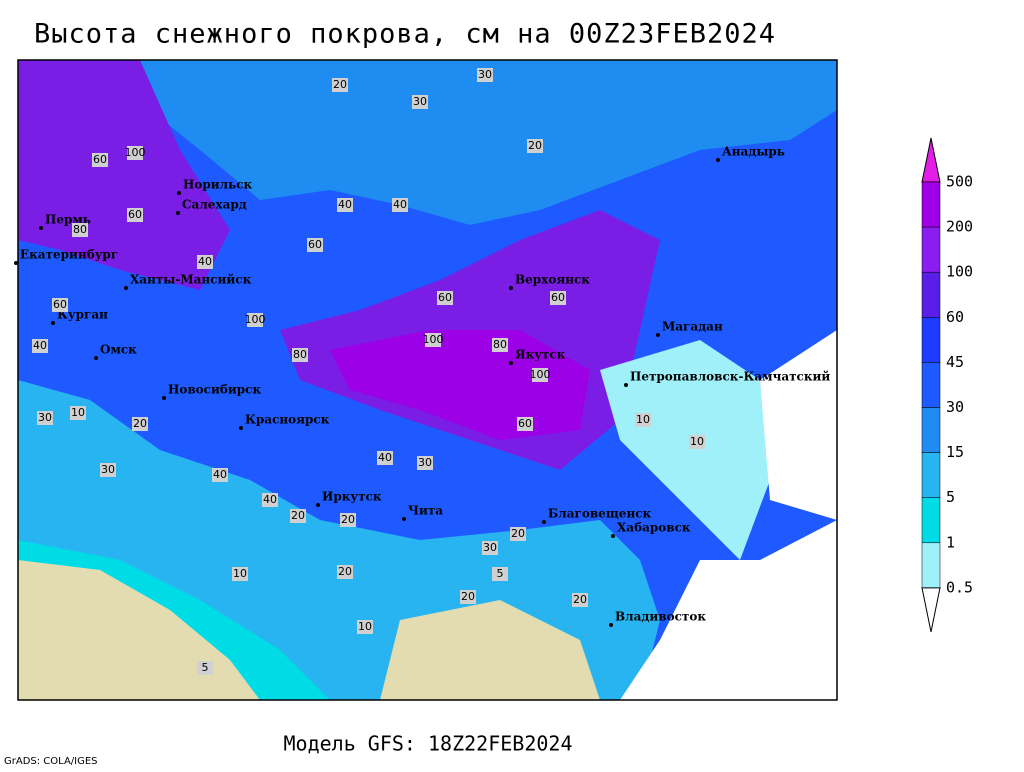  I want to click on credit: GrADS: COLA/IGES, so click(51, 761).